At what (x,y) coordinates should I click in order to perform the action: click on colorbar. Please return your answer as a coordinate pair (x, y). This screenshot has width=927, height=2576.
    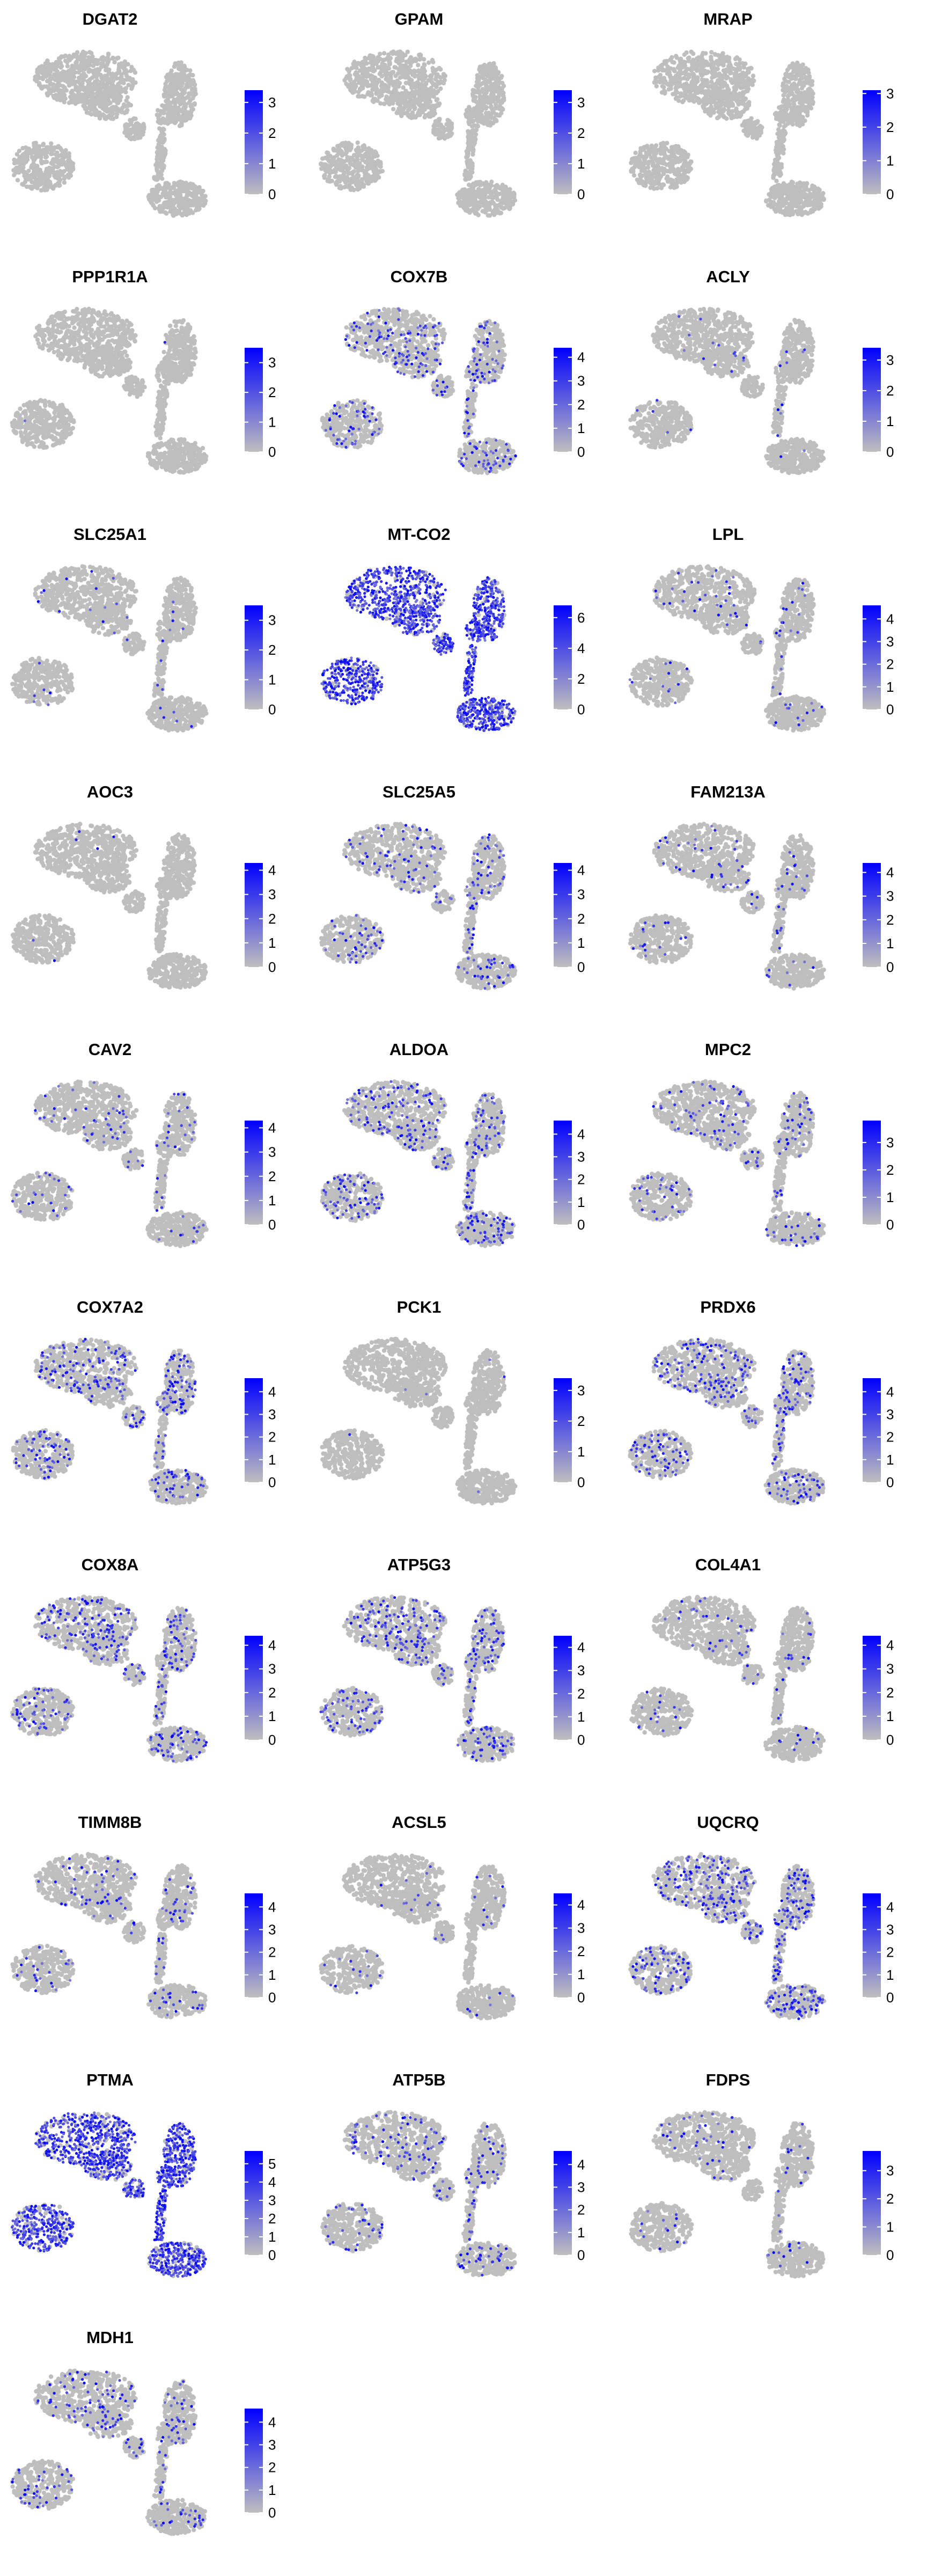
    Looking at the image, I should click on (254, 142).